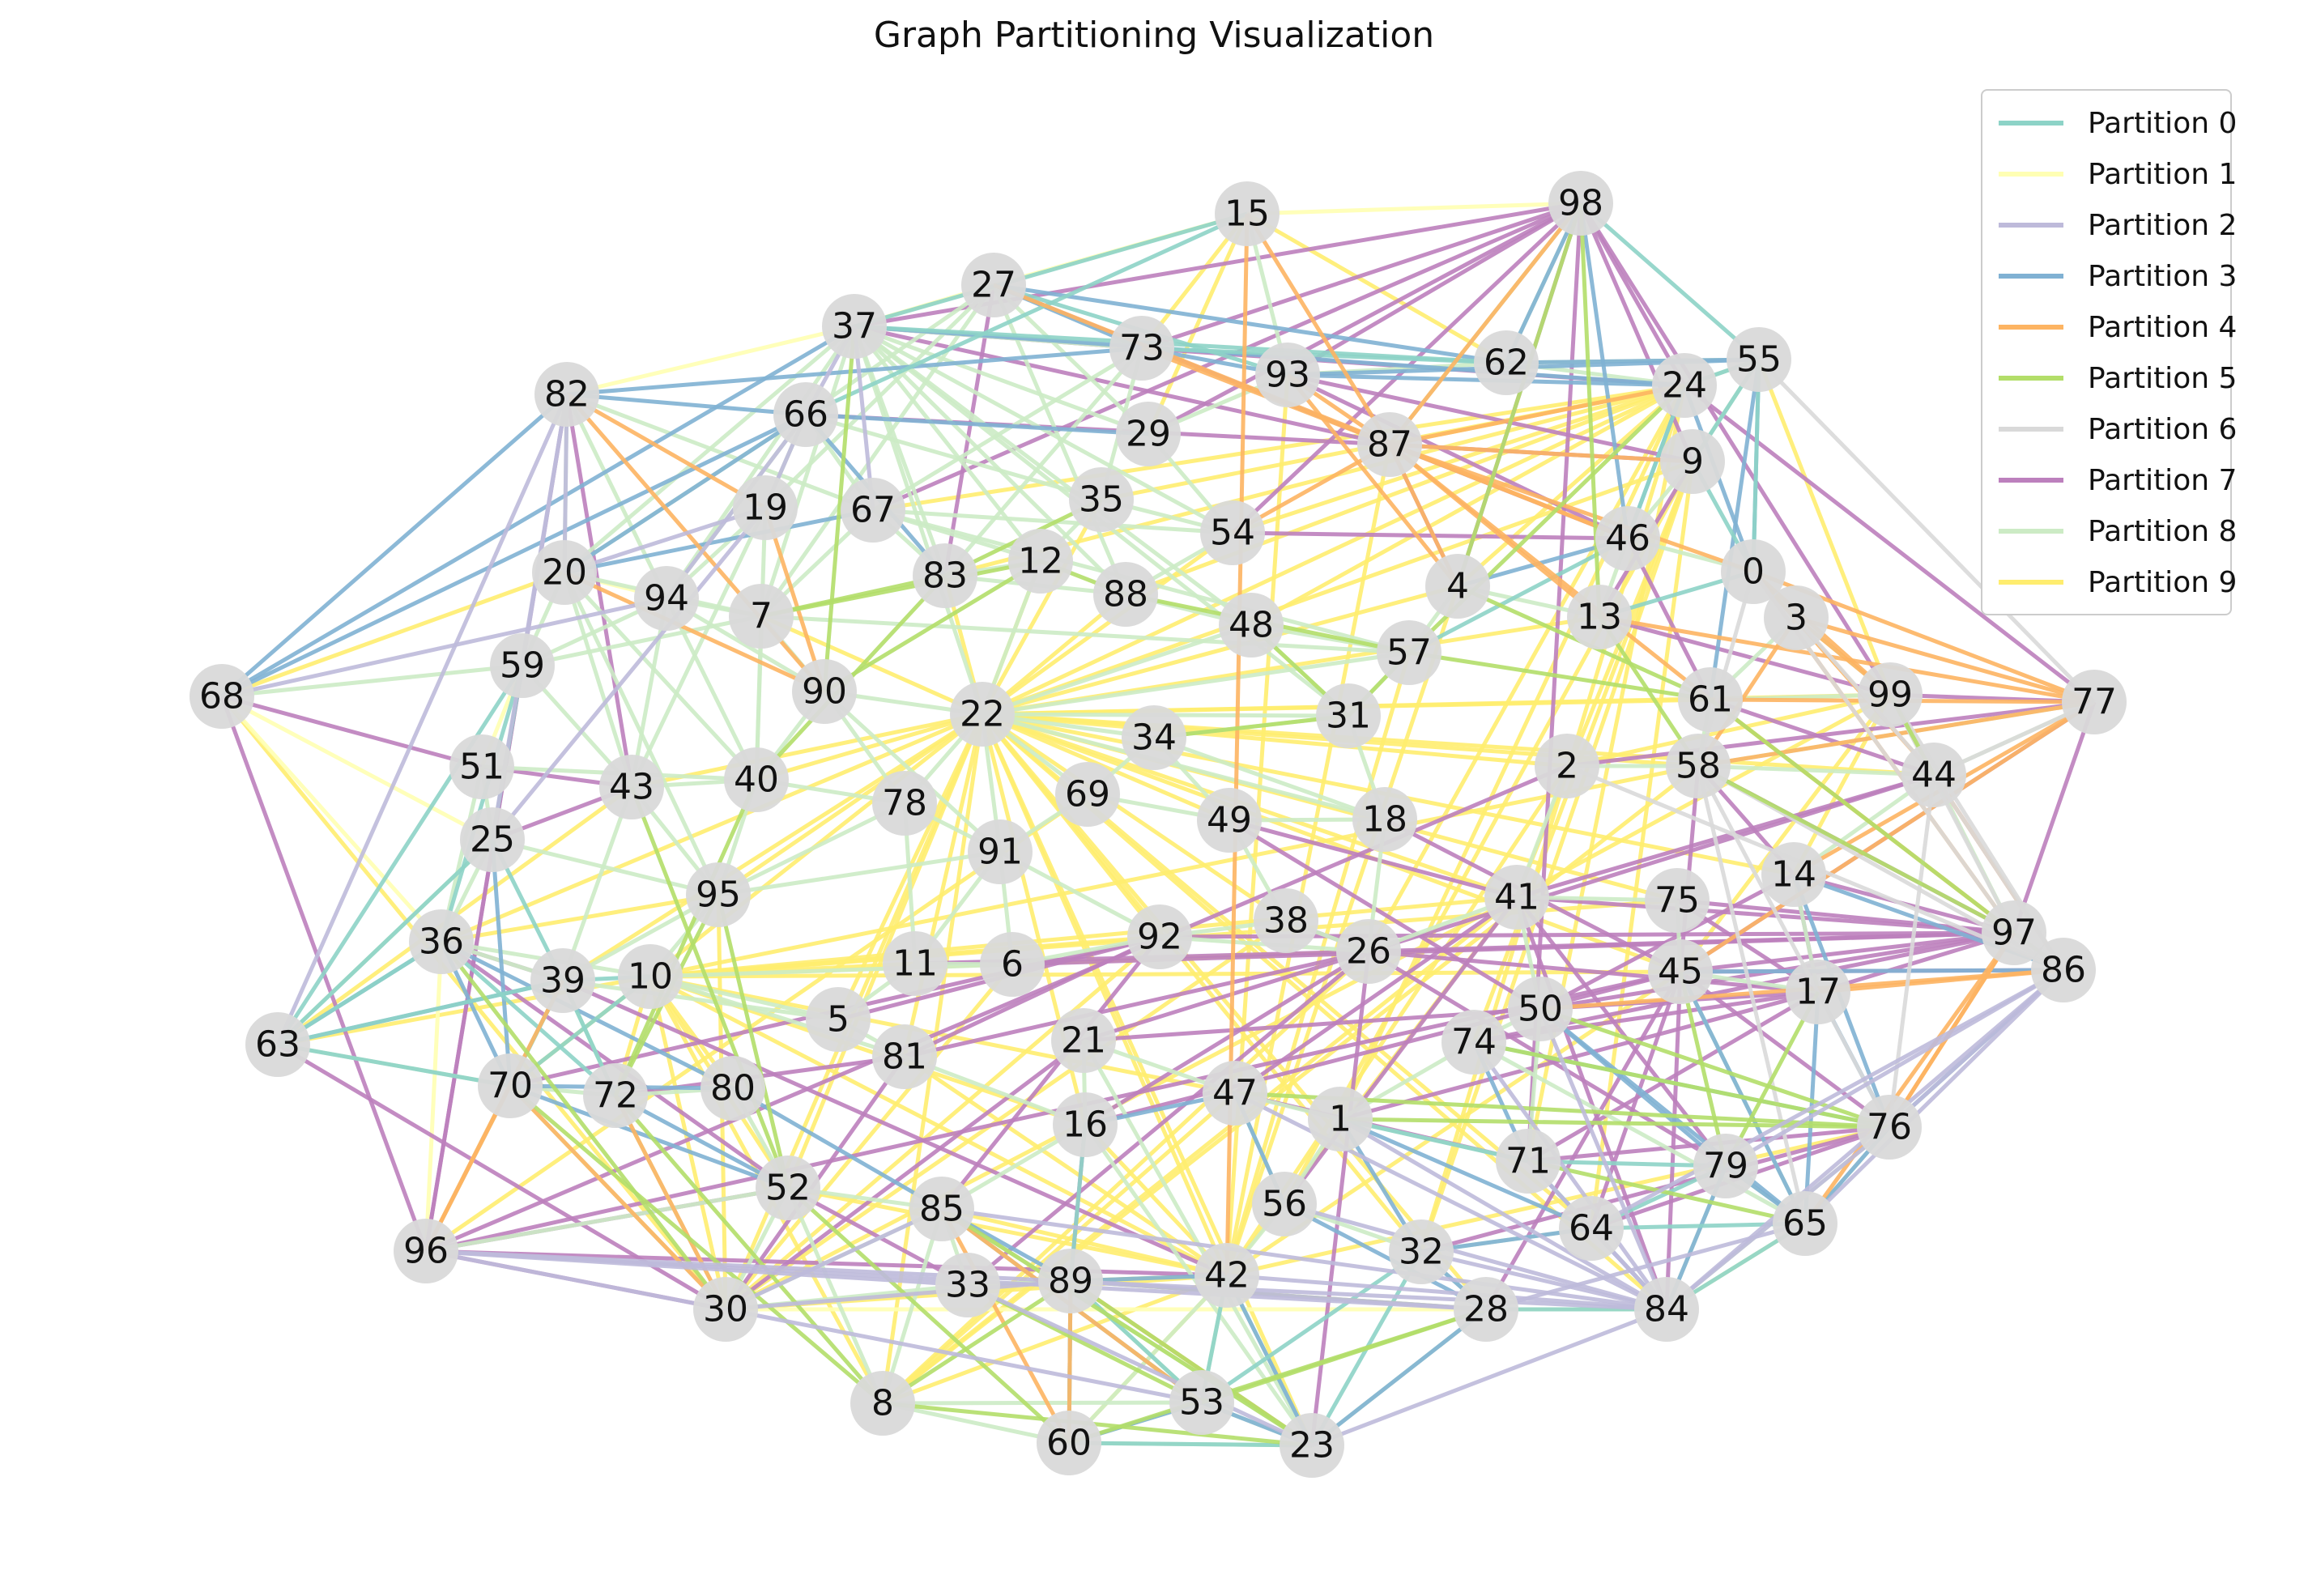 This screenshot has height=1596, width=2308. Describe the element at coordinates (1627, 538) in the screenshot. I see `node-46: 46` at that location.